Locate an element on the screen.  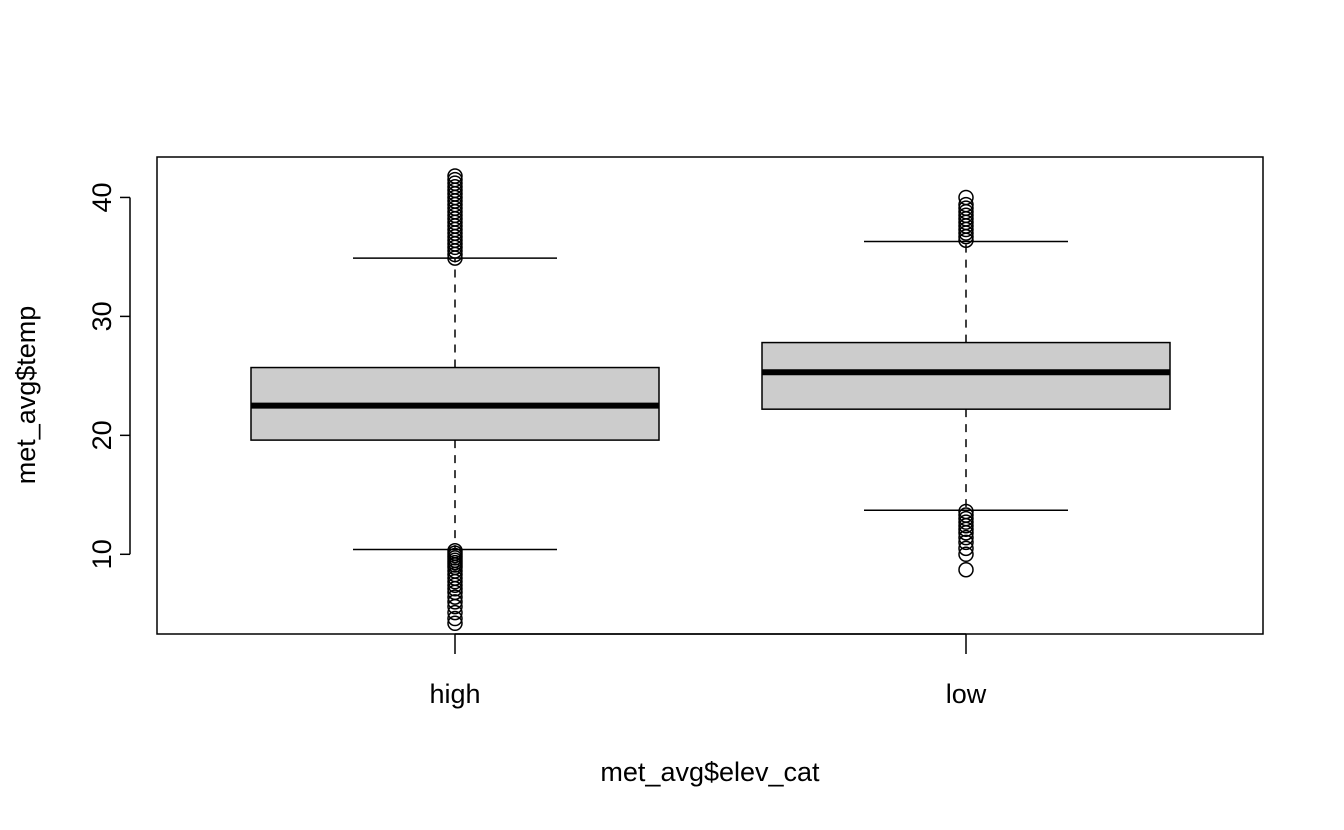
y-axis: 10 20 30 40 is located at coordinates (109, 375).